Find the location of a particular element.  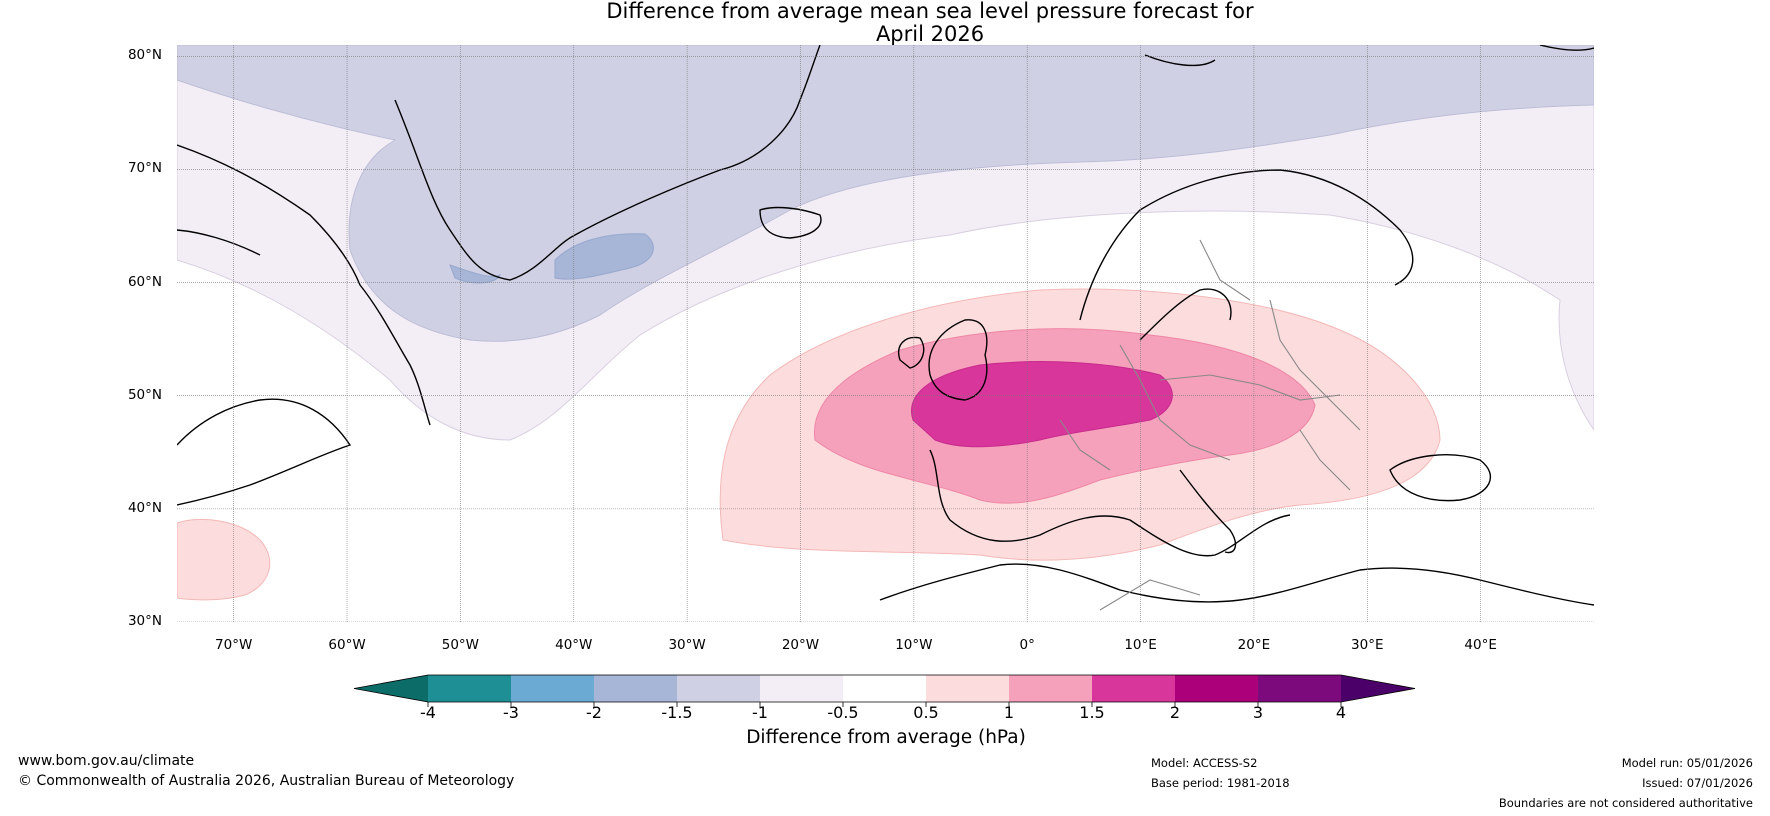

colorbar-tick-label: 3 is located at coordinates (1258, 712).